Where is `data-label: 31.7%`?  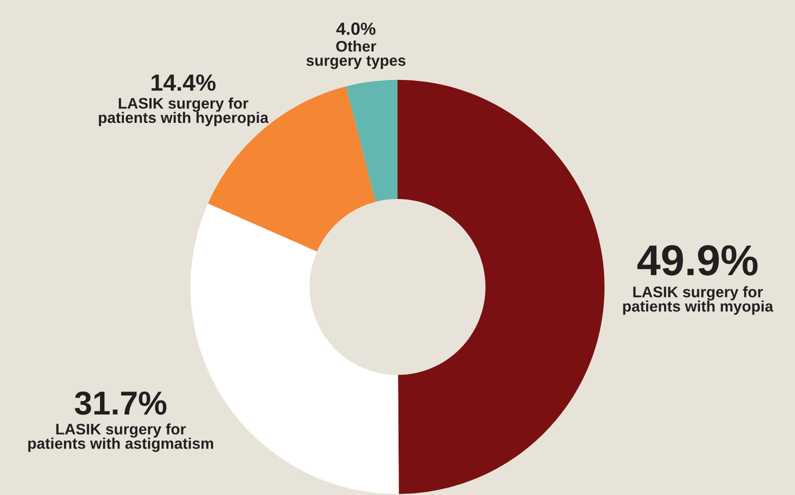
data-label: 31.7% is located at coordinates (120, 403).